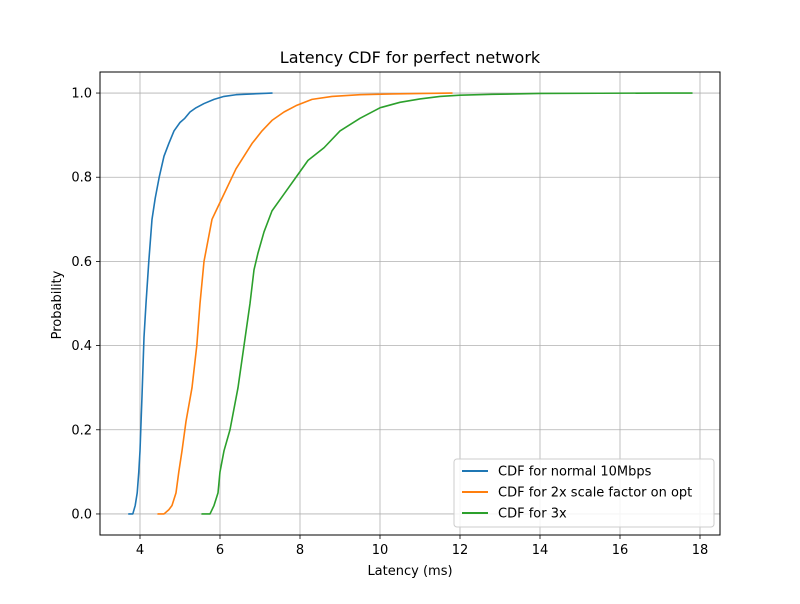 This screenshot has width=800, height=604. Describe the element at coordinates (57, 304) in the screenshot. I see `y-axis-label: Probability` at that location.